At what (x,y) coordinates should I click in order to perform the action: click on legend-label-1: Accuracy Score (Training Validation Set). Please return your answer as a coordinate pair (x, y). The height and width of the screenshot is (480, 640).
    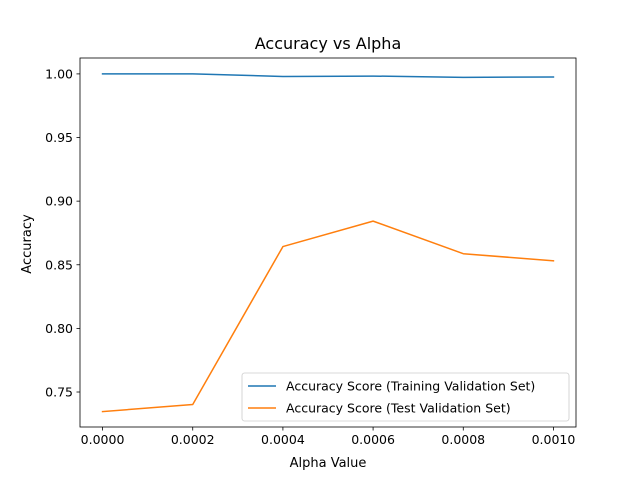
    Looking at the image, I should click on (410, 386).